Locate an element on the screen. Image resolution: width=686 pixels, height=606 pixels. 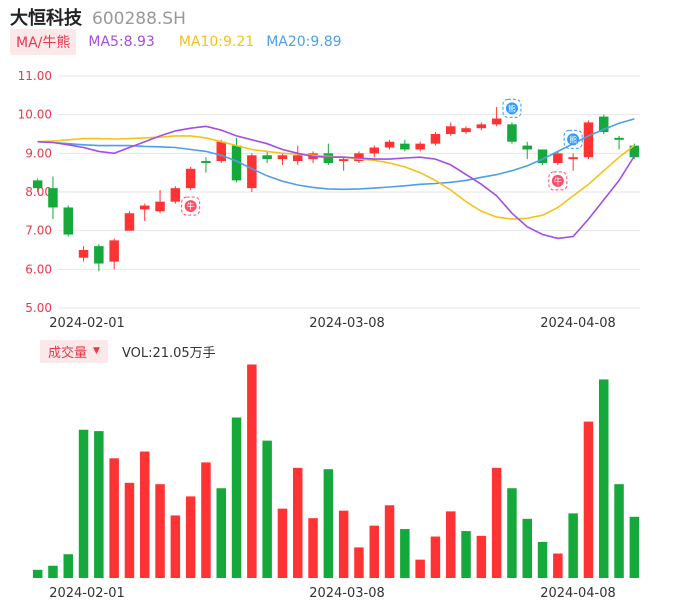
y-tick-label: 11.00 is located at coordinates (35, 76).